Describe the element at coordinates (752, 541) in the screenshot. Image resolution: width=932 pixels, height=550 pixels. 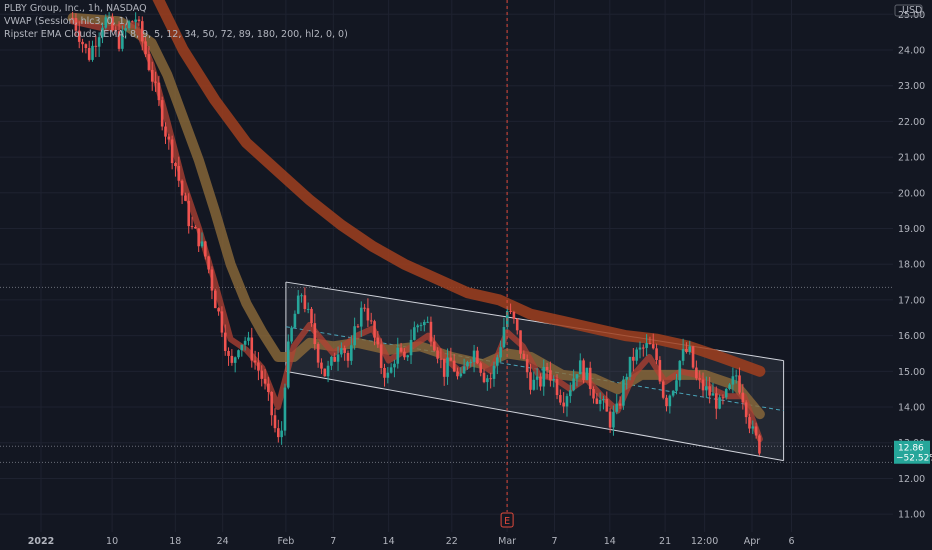
I see `time-tick-label: Apr` at that location.